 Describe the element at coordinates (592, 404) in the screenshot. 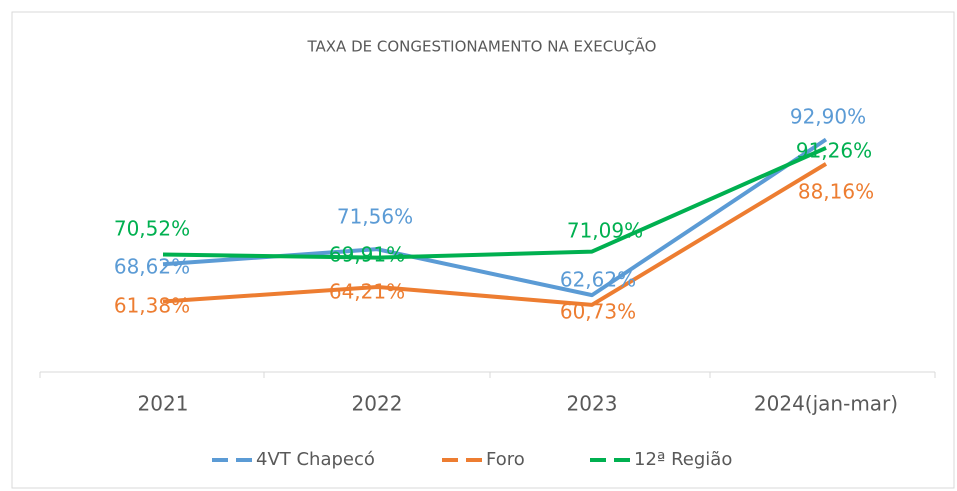

I see `x-tick-label: 2023` at that location.